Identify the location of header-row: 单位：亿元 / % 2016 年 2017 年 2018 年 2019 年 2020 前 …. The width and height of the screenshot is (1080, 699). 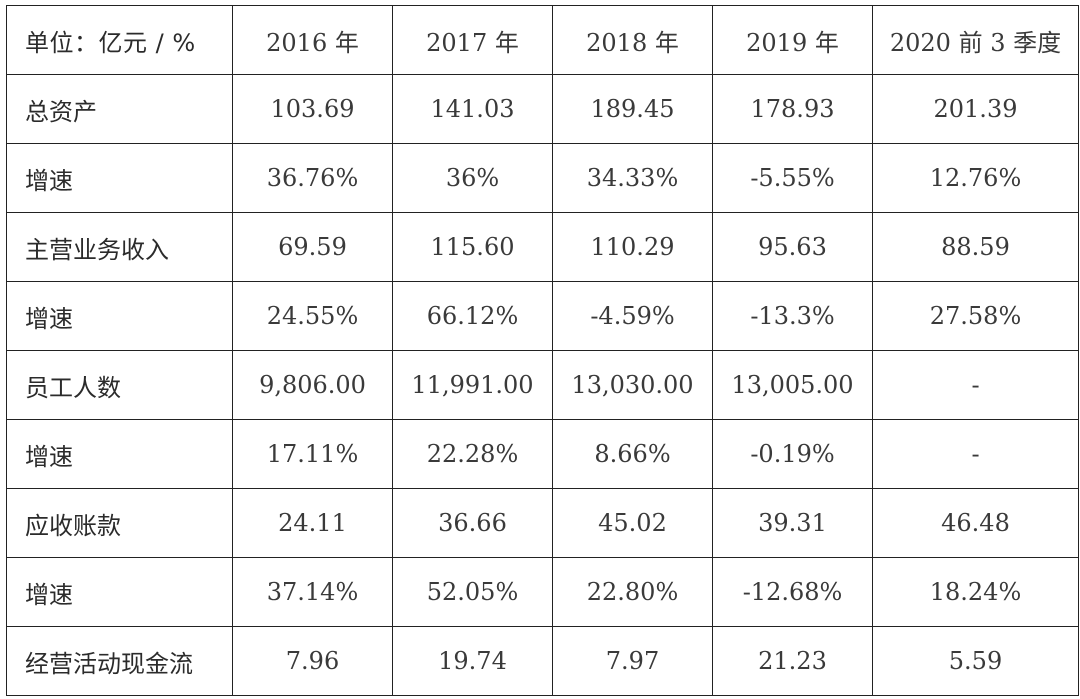
(542, 40).